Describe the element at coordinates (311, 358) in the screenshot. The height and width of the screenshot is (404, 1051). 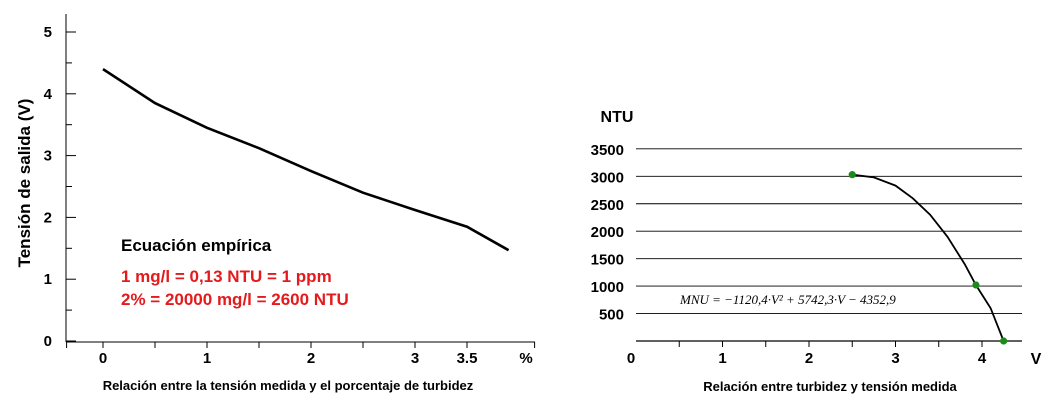
I see `left-x-tick-label: 2` at that location.